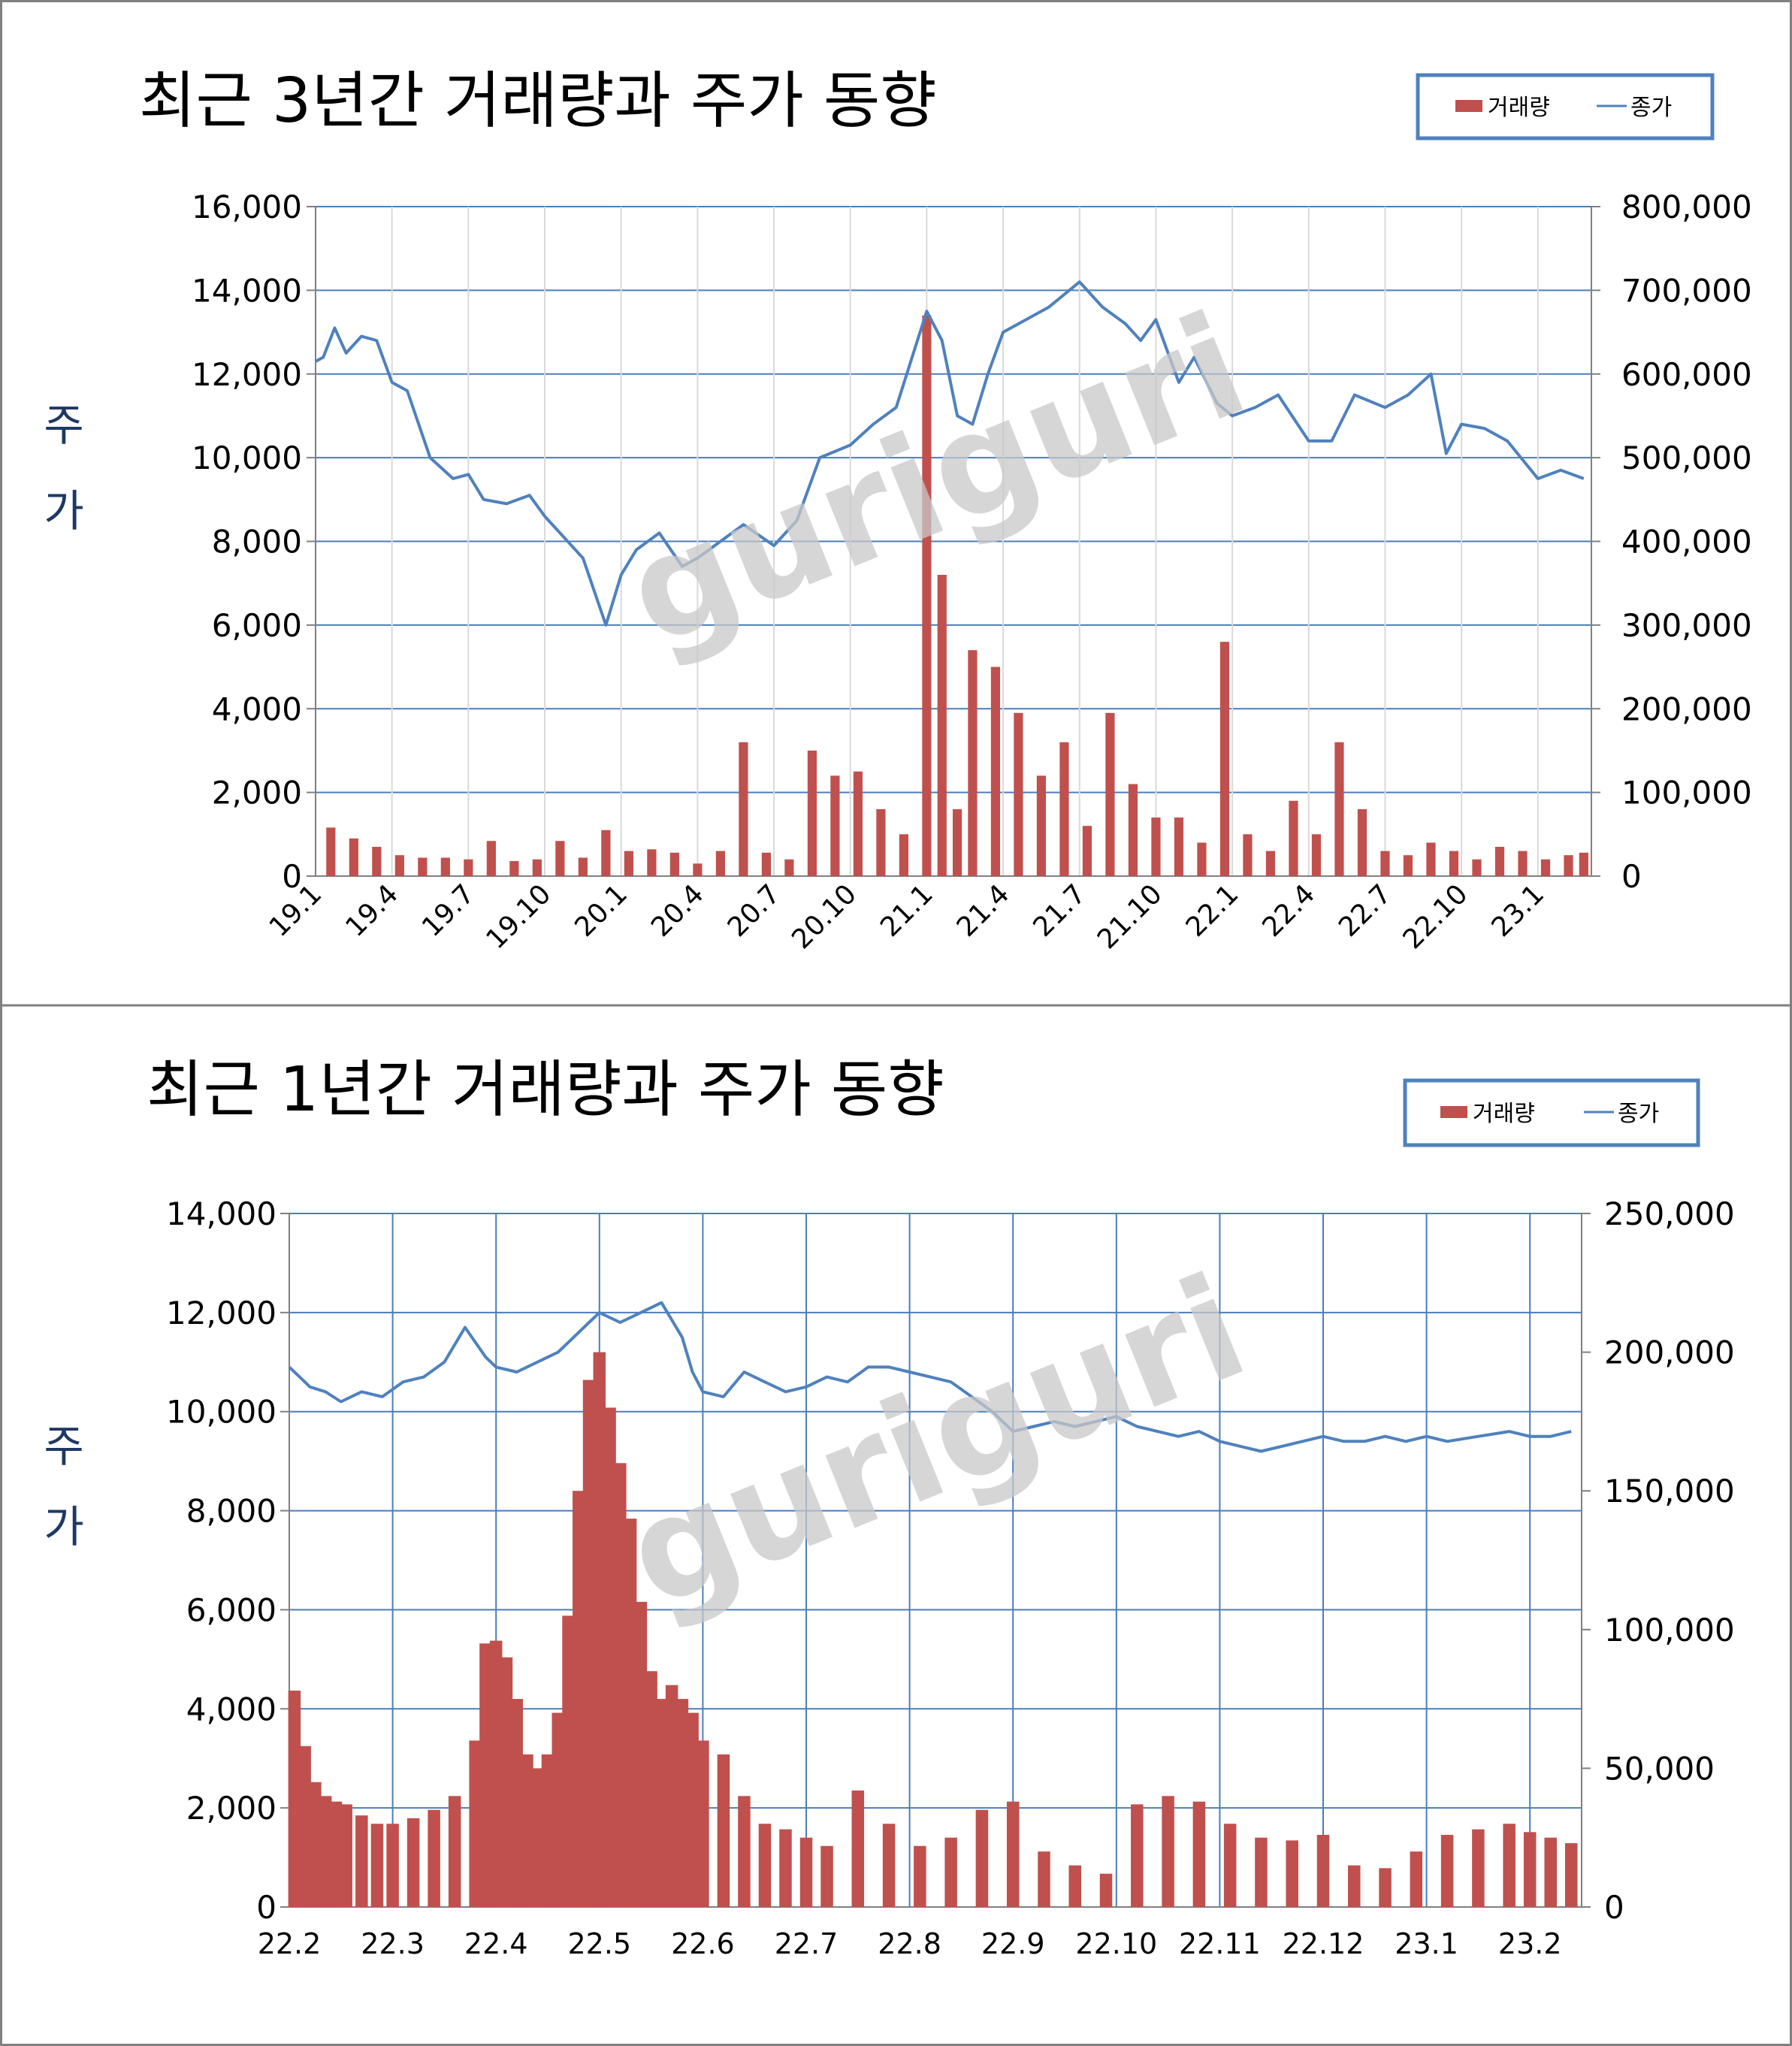 This screenshot has width=1792, height=2046. Describe the element at coordinates (64, 425) in the screenshot. I see `y-axis-title-char-1: 주` at that location.